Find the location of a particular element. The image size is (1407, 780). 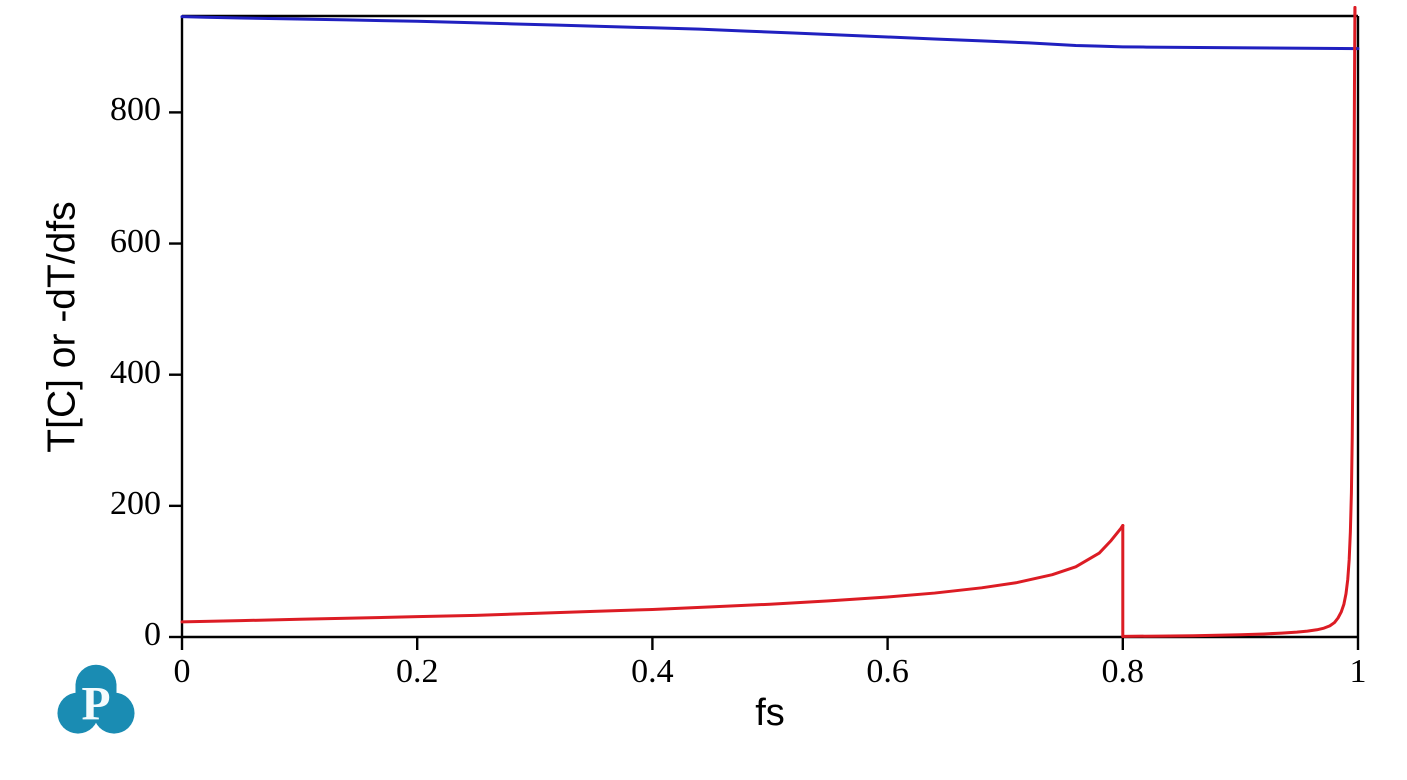

y-tick-label-0: 0 is located at coordinates (152, 634).